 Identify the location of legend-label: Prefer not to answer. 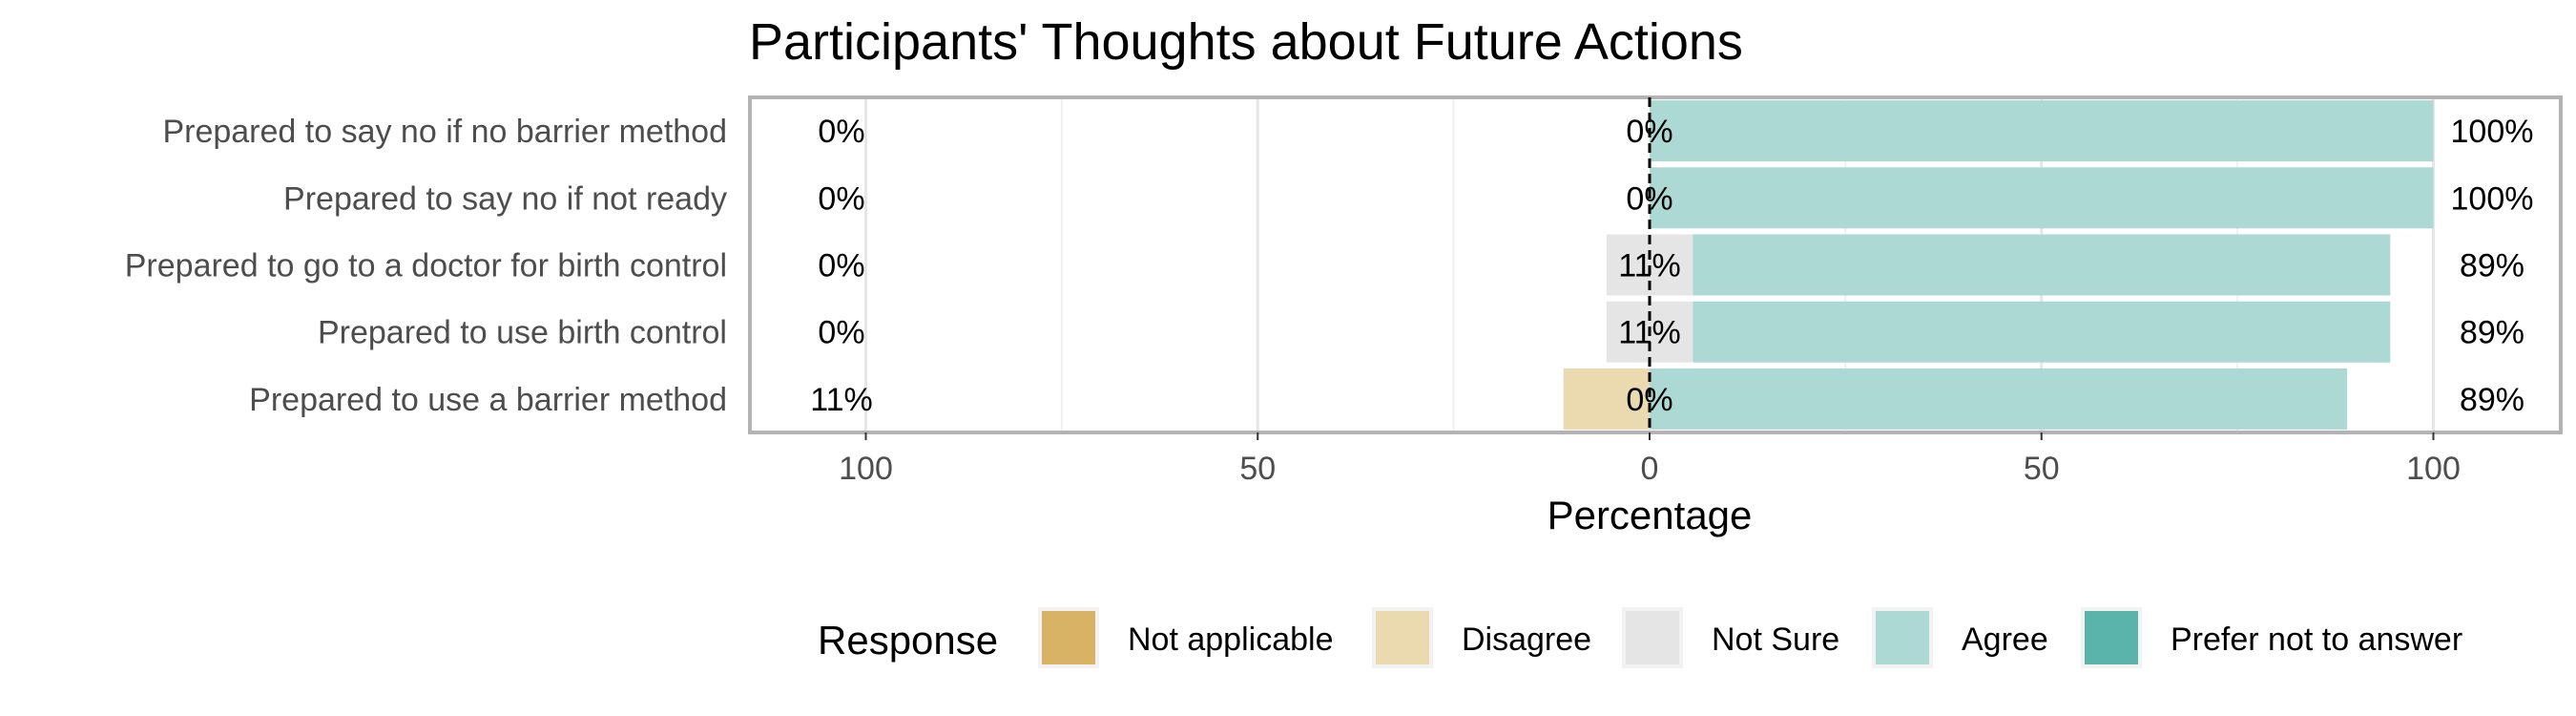
(2316, 639).